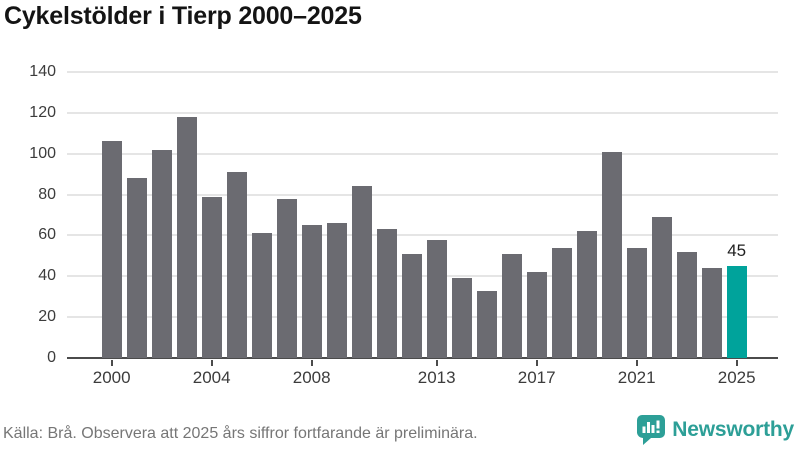 The height and width of the screenshot is (450, 800). I want to click on bar-2002, so click(161, 253).